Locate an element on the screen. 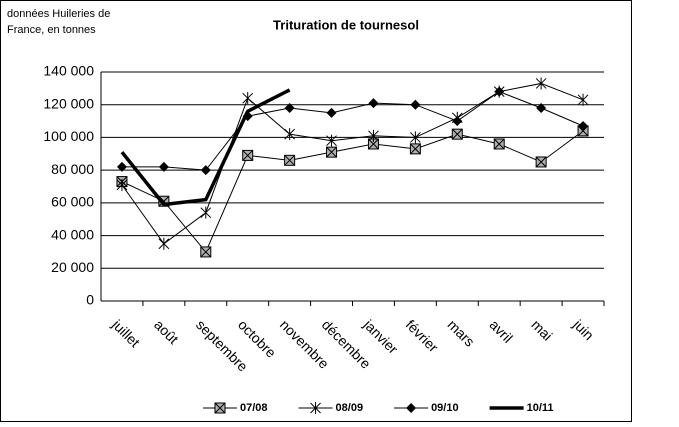 Image resolution: width=679 pixels, height=427 pixels. annotation: données Huileries de is located at coordinates (58, 14).